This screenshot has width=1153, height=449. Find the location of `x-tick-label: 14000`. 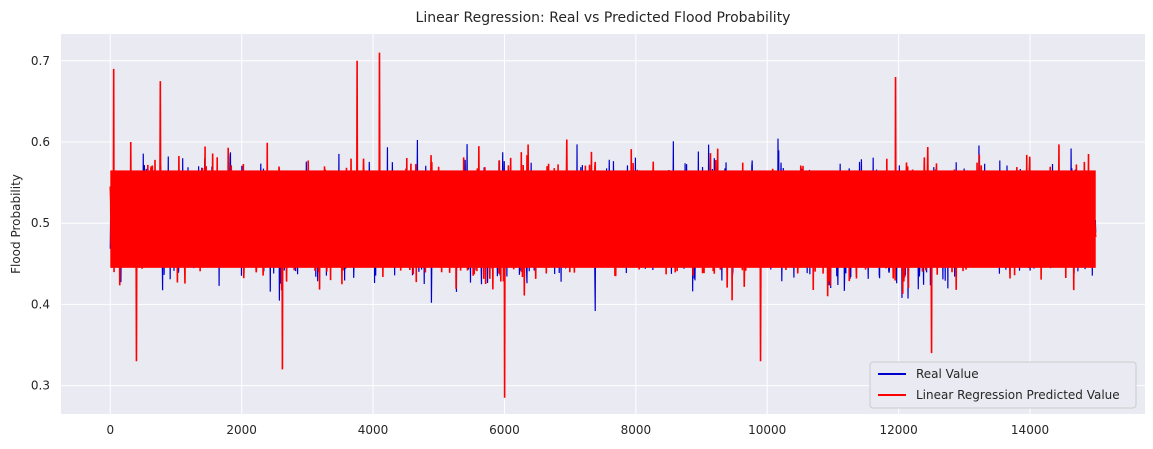

x-tick-label: 14000 is located at coordinates (1030, 430).